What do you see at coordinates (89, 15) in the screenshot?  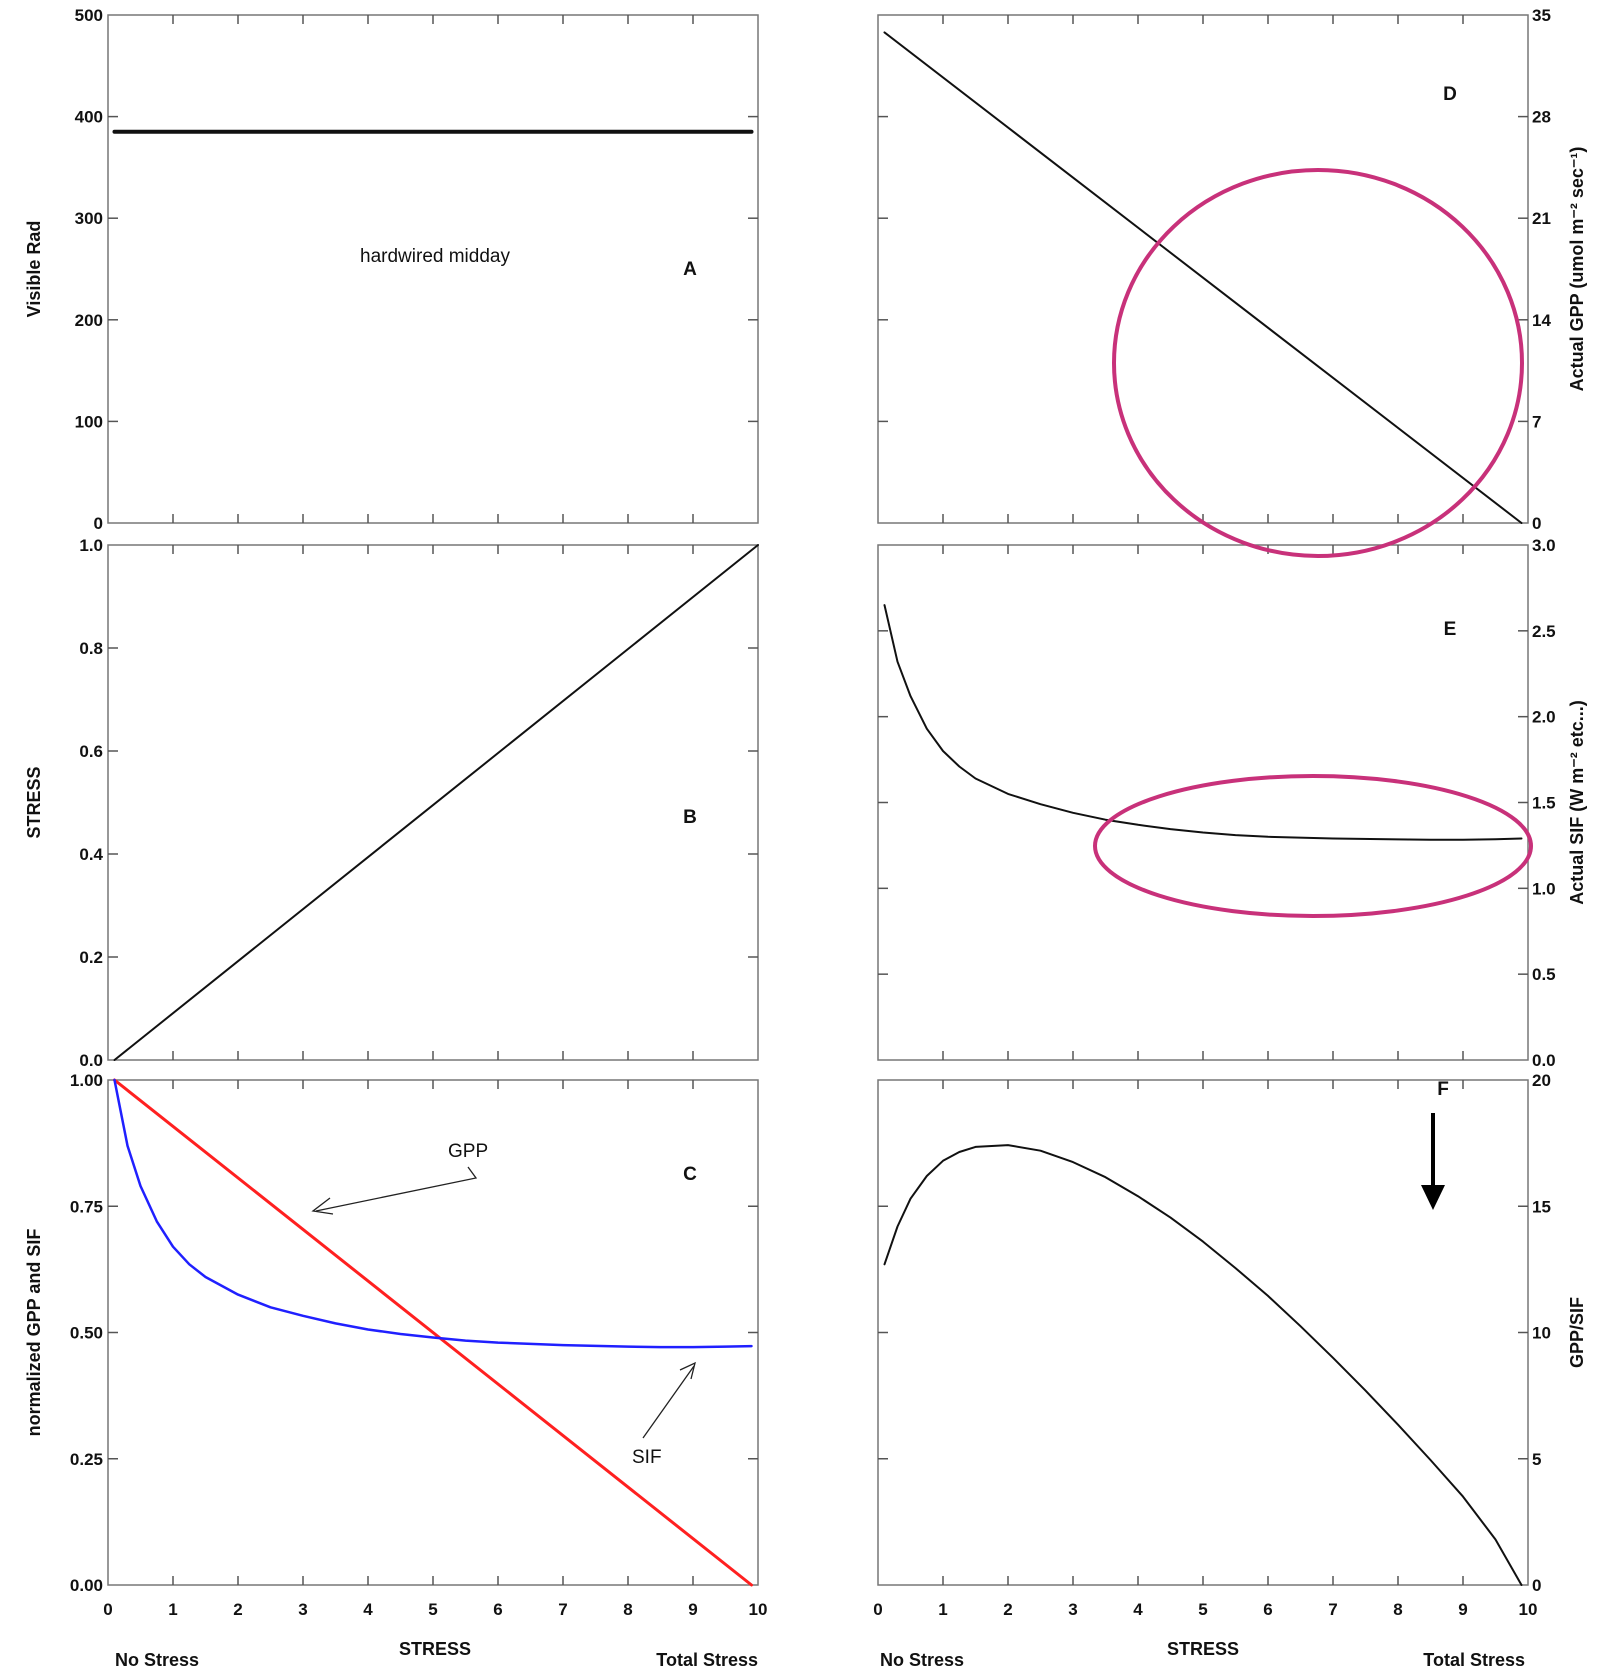 I see `panel-a-ytick-label: 500` at bounding box center [89, 15].